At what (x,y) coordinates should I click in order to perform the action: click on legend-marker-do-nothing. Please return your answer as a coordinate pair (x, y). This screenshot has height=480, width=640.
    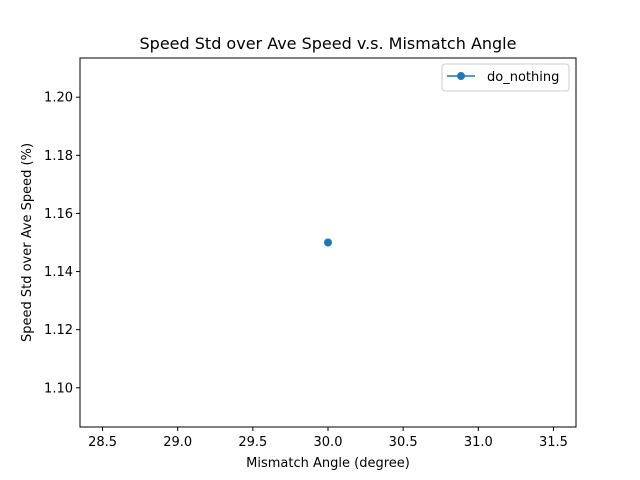
    Looking at the image, I should click on (461, 76).